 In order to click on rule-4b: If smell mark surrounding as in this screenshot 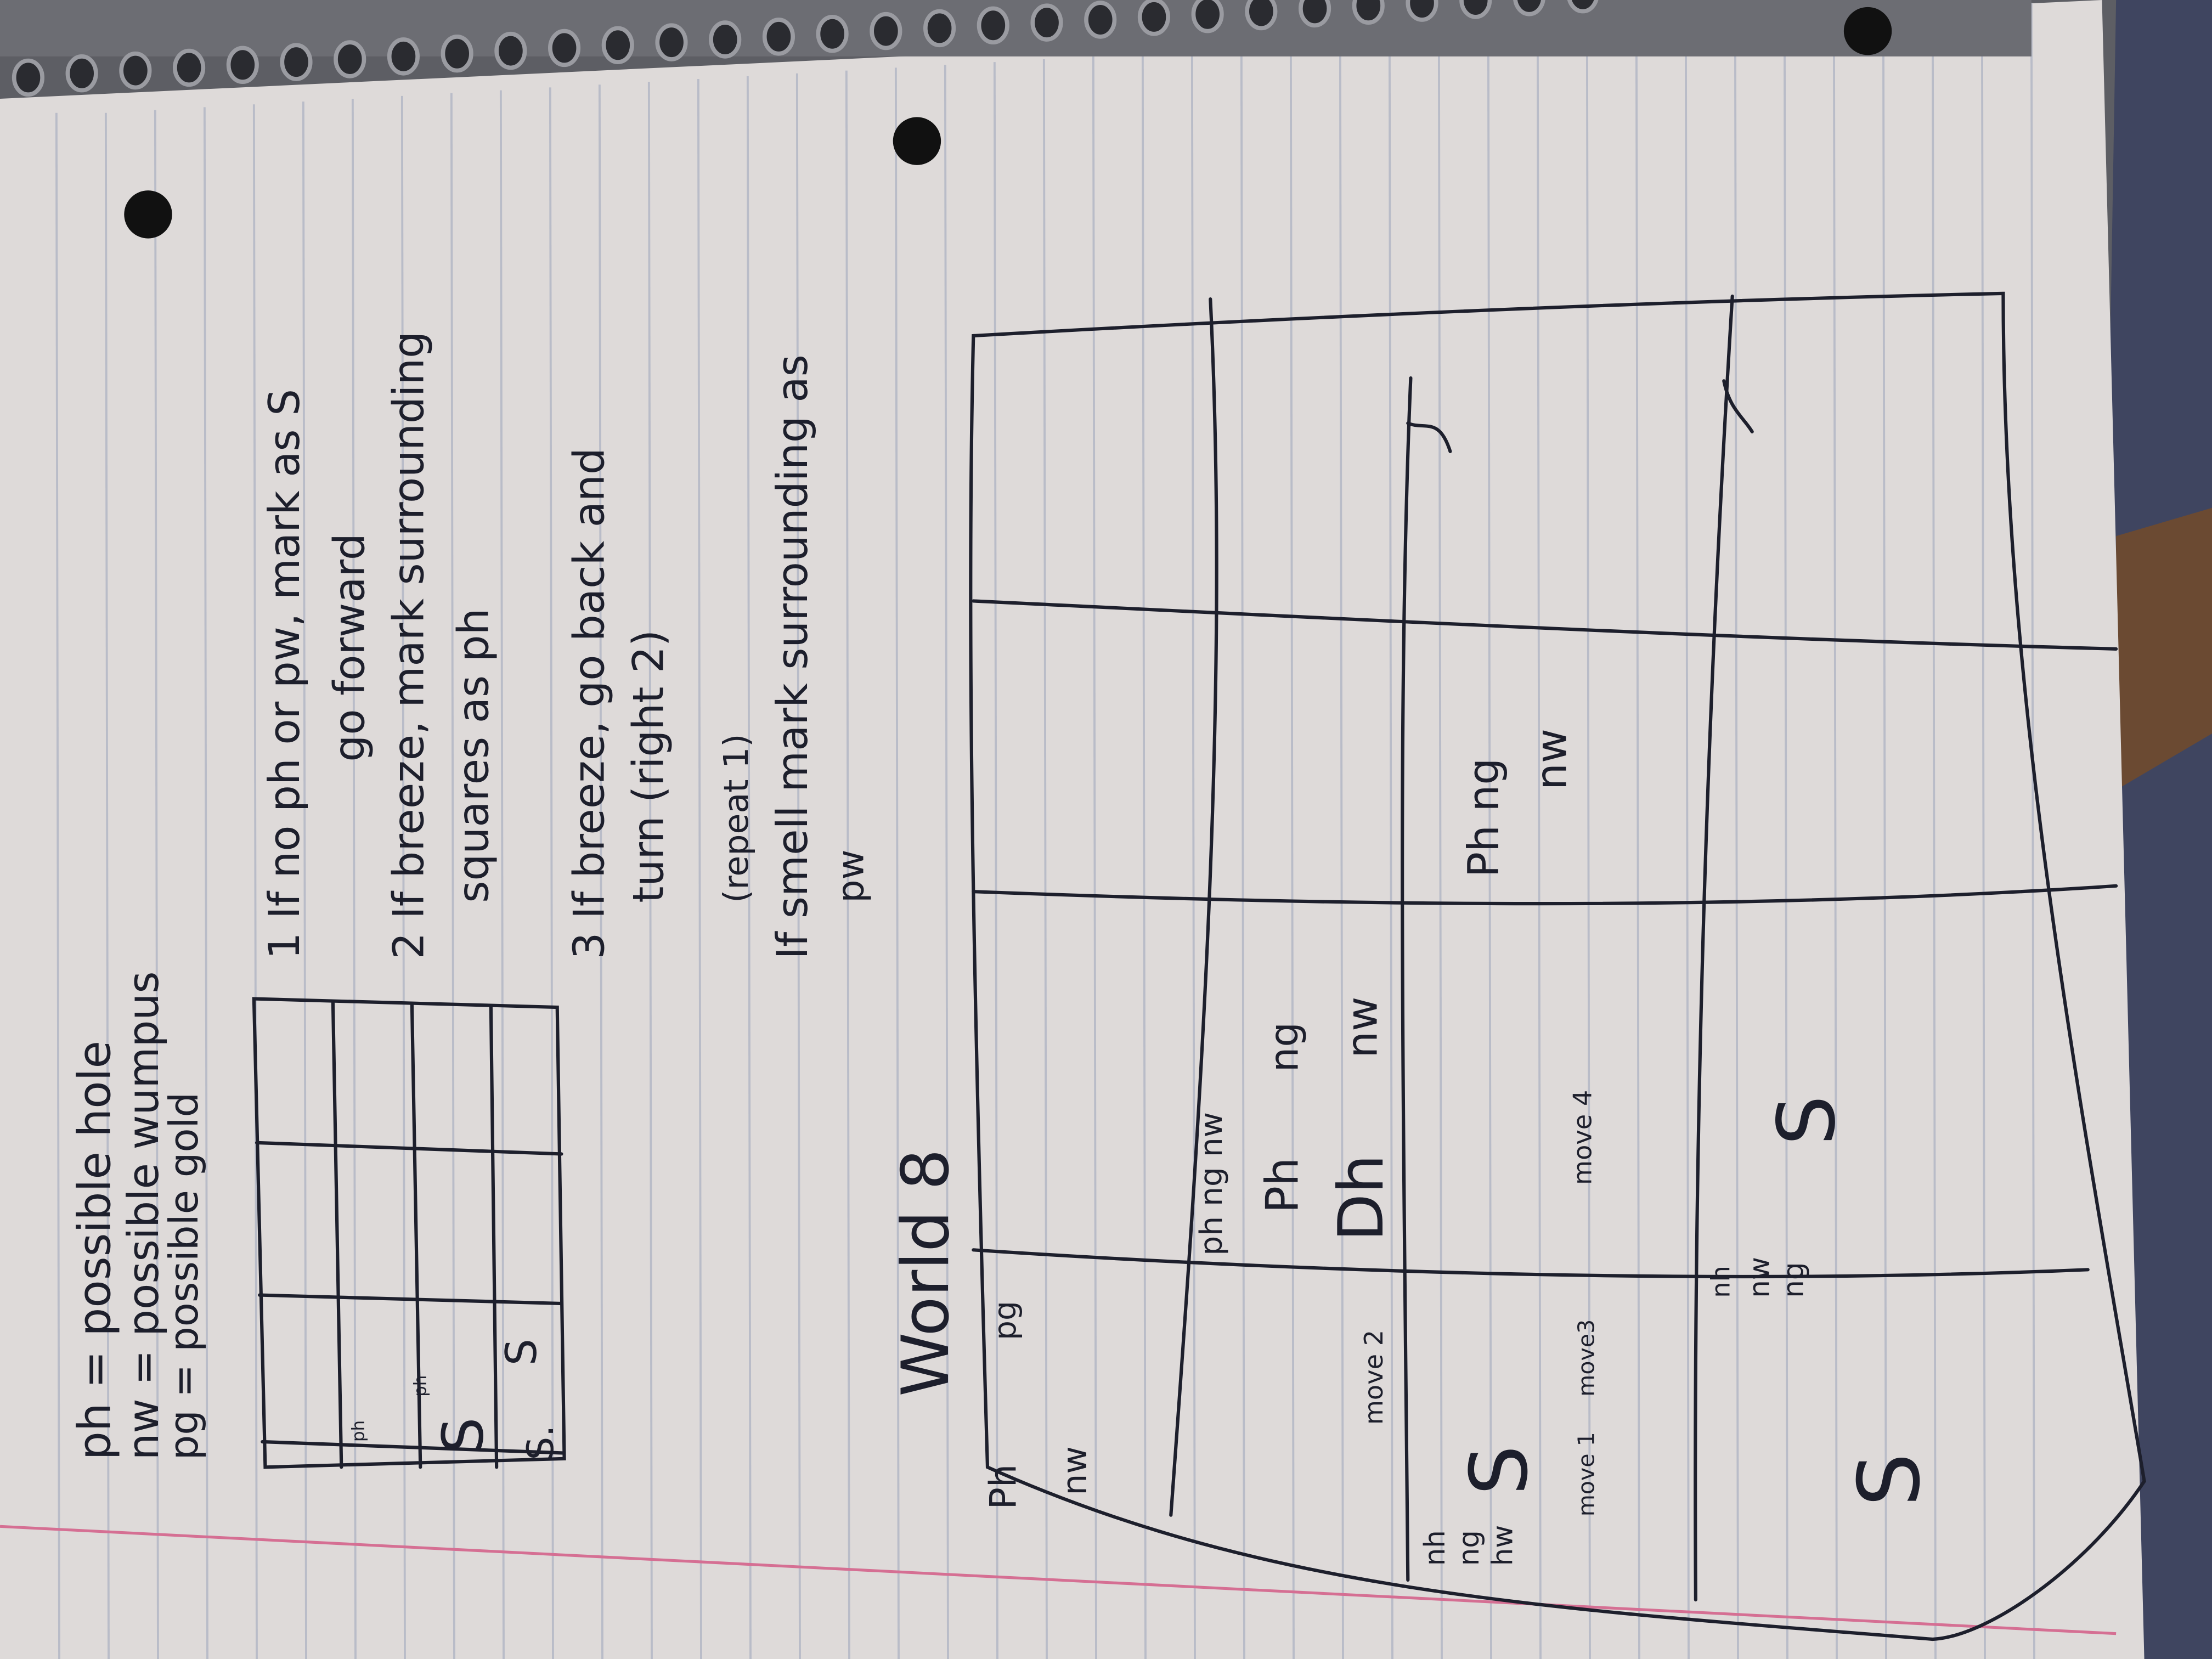, I will do `click(792, 656)`.